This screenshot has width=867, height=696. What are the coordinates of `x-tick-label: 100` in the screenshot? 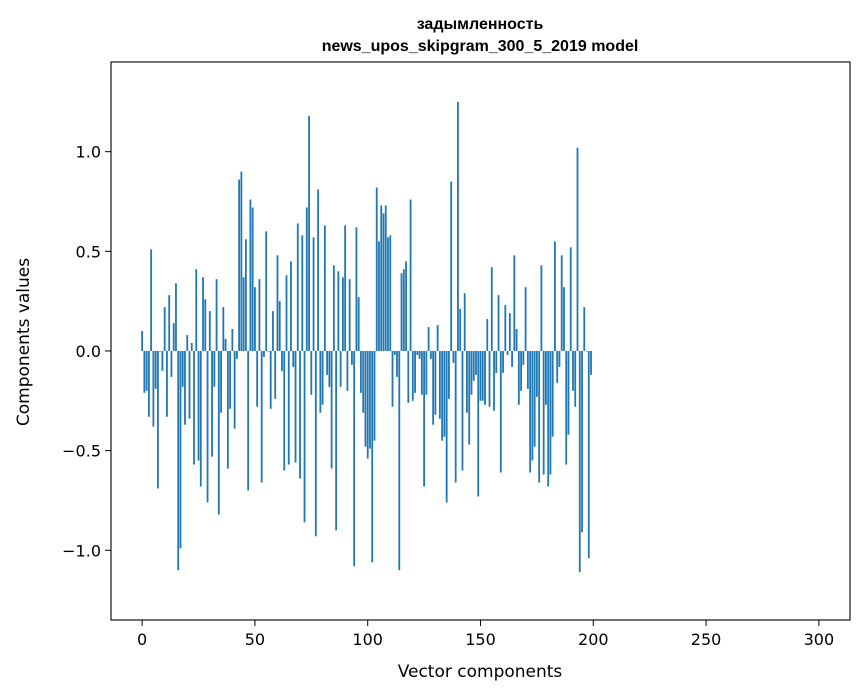 It's located at (367, 639).